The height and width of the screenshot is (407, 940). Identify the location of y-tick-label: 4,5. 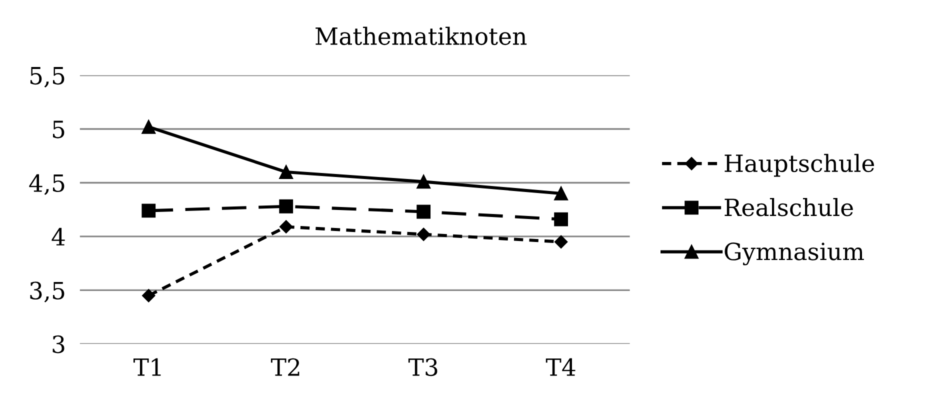
(46, 184).